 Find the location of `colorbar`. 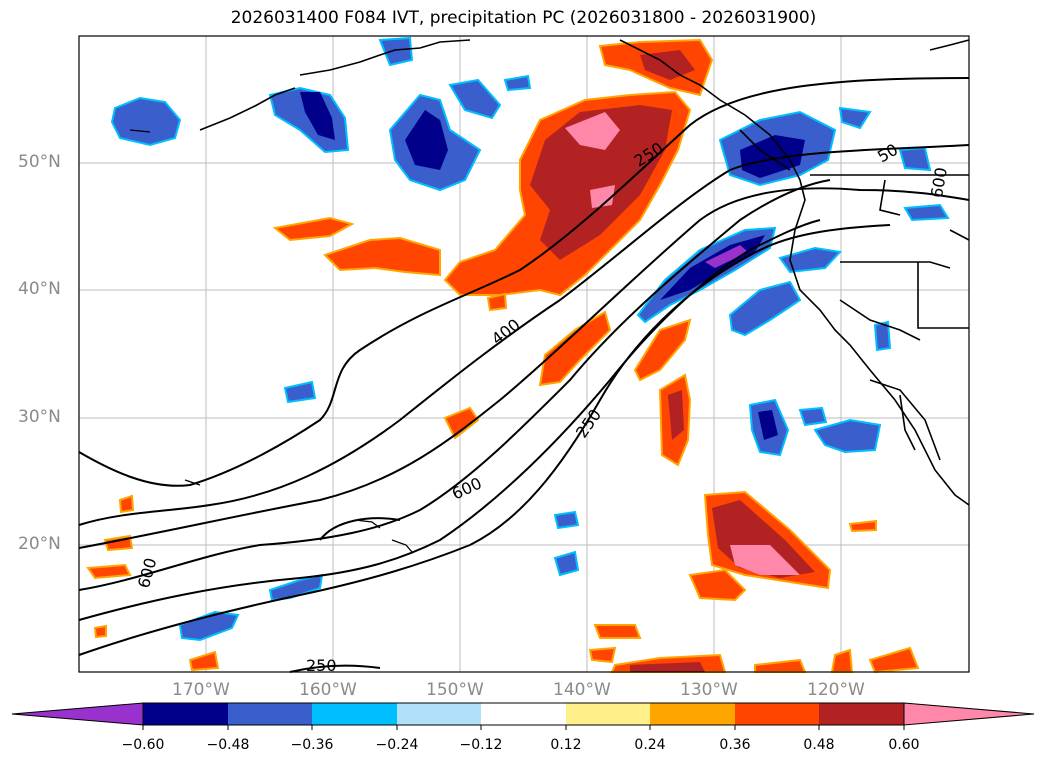

colorbar is located at coordinates (523, 716).